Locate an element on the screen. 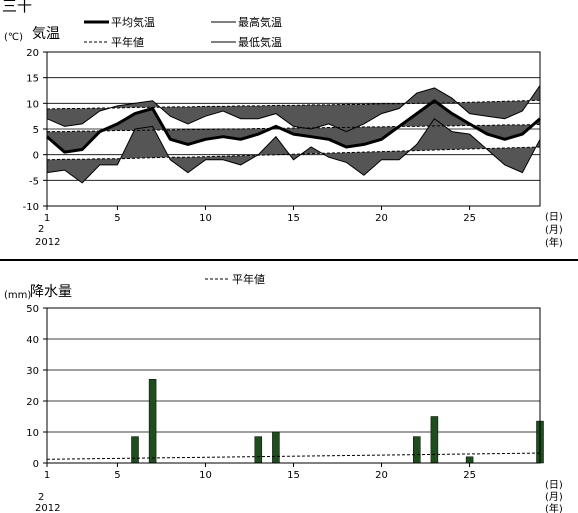  precipitation-x-tick-label: 15 is located at coordinates (293, 475).